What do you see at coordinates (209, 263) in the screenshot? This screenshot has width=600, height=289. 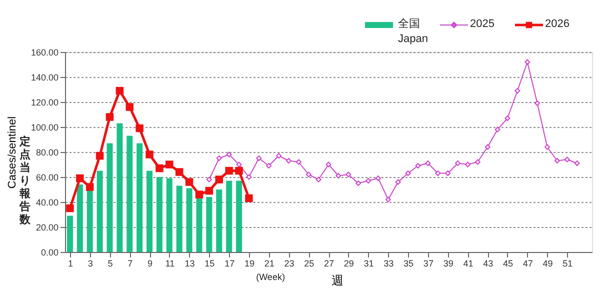 I see `x-tick-label: 15` at bounding box center [209, 263].